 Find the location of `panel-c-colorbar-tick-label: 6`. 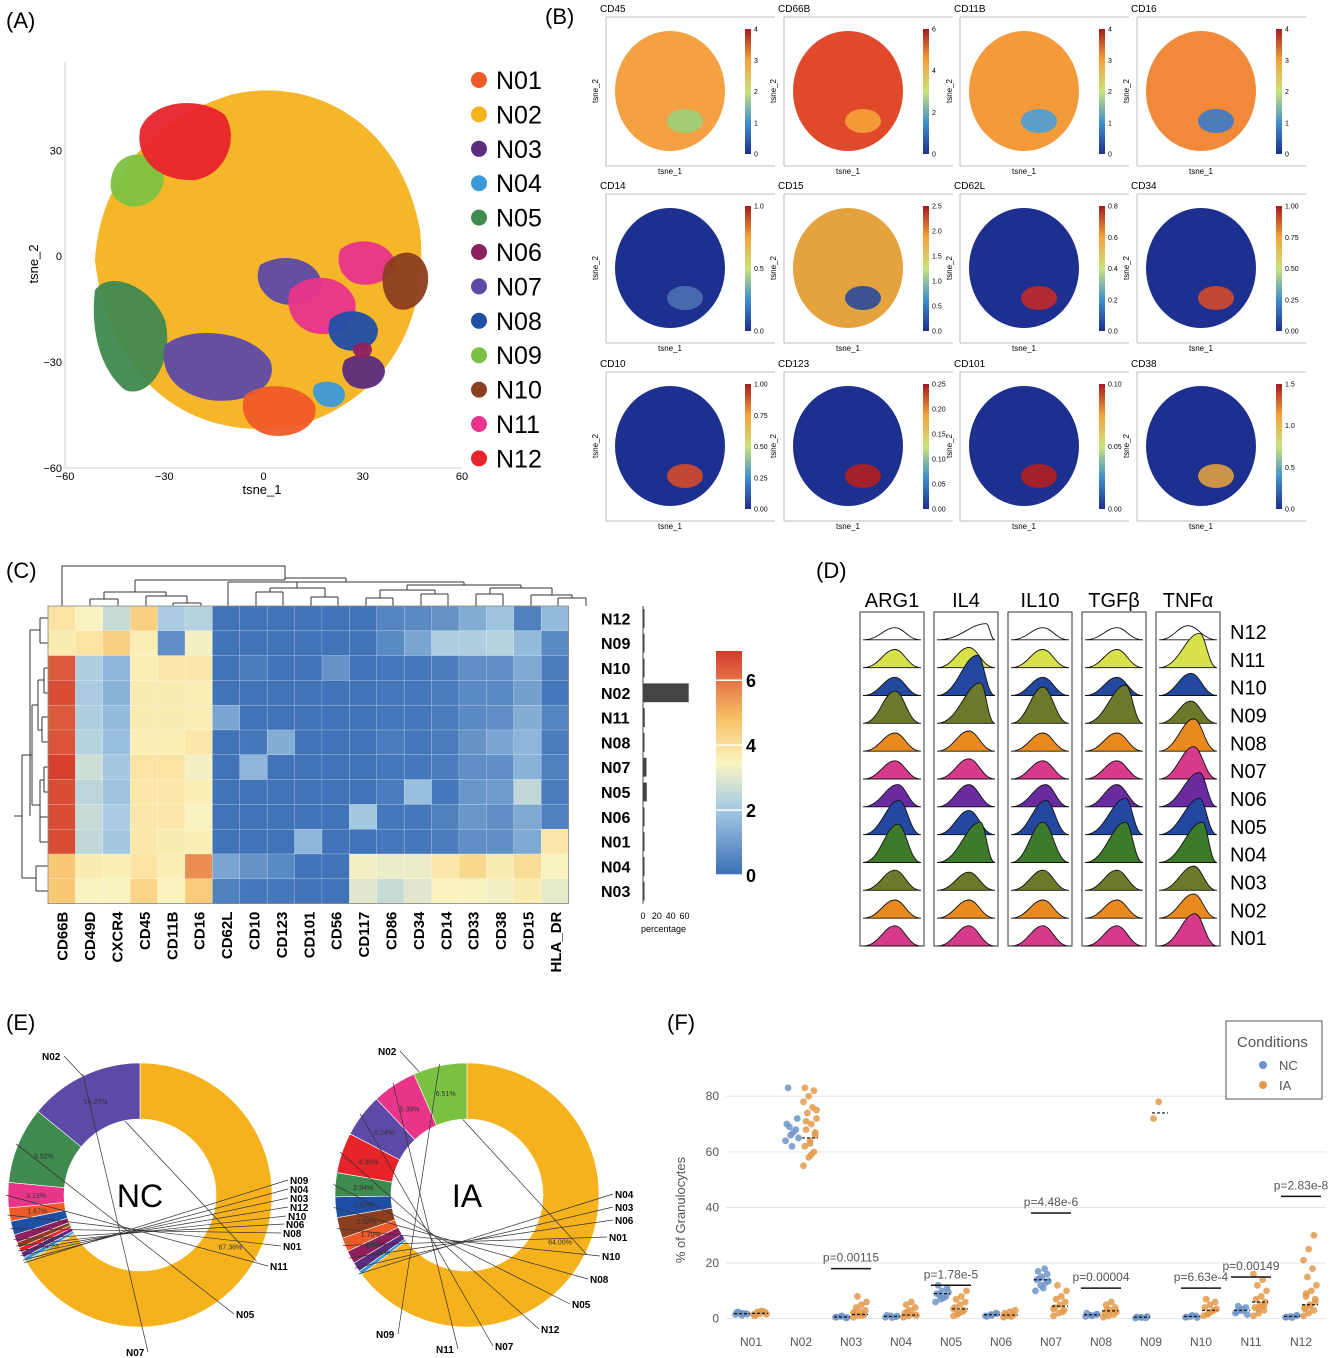

panel-c-colorbar-tick-label: 6 is located at coordinates (751, 681).